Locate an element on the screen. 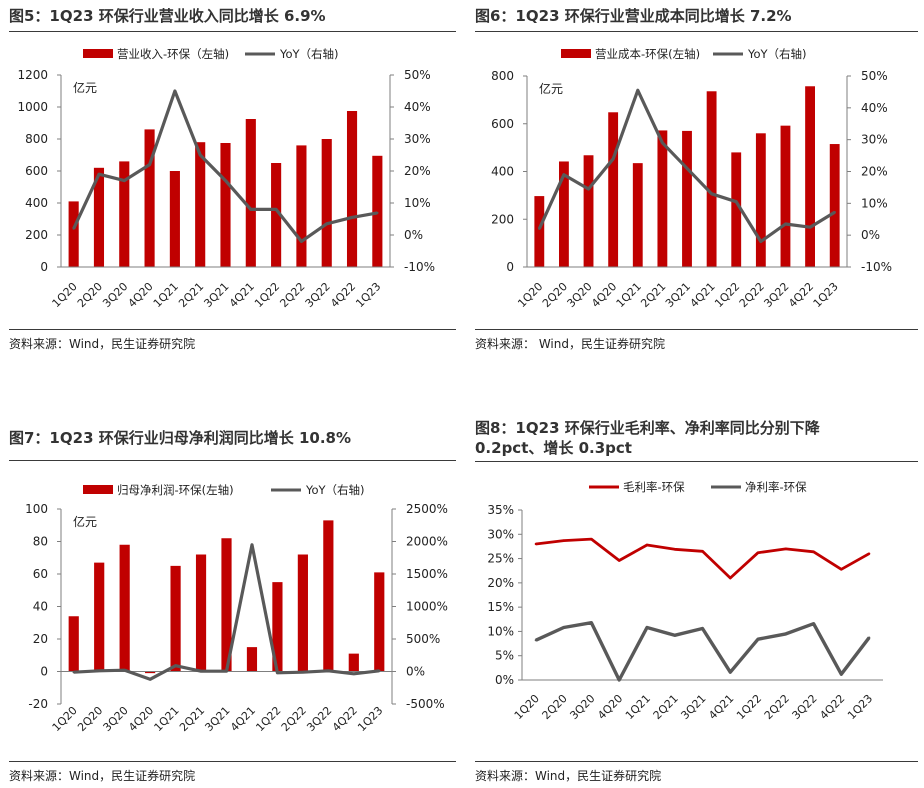 This screenshot has width=924, height=788. x-tick-label: 4Q21 is located at coordinates (721, 707).